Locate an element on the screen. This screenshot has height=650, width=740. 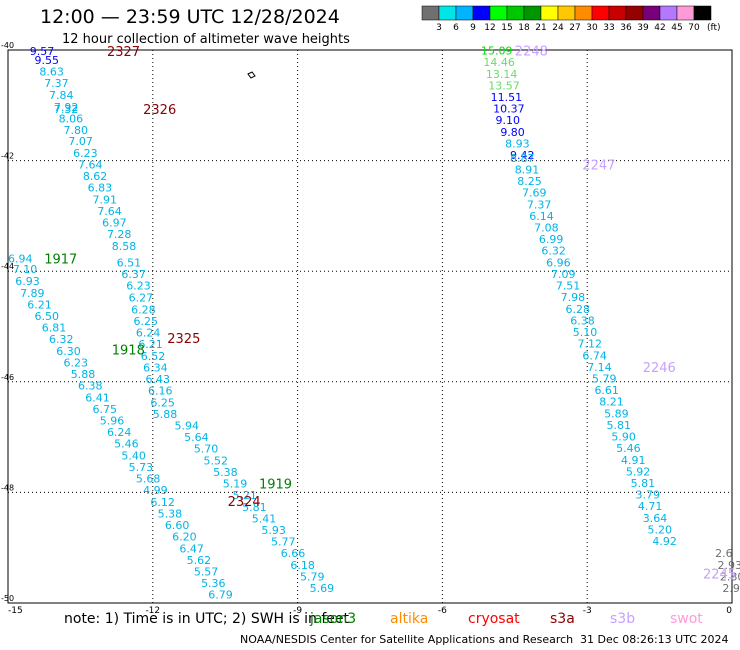
pass-label: 1917 is located at coordinates (60, 259).